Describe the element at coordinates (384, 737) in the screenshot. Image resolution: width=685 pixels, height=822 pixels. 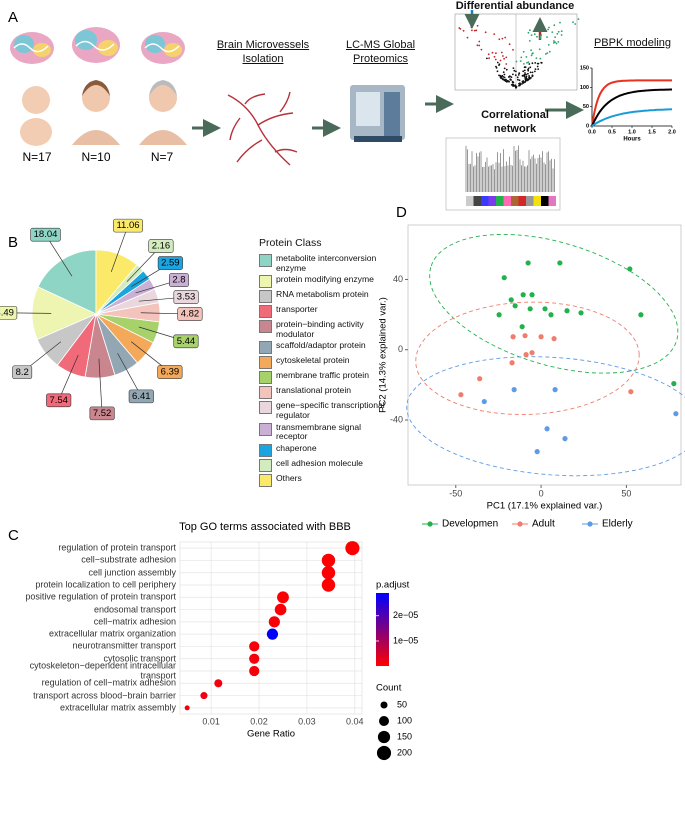
I see `size-key` at that location.